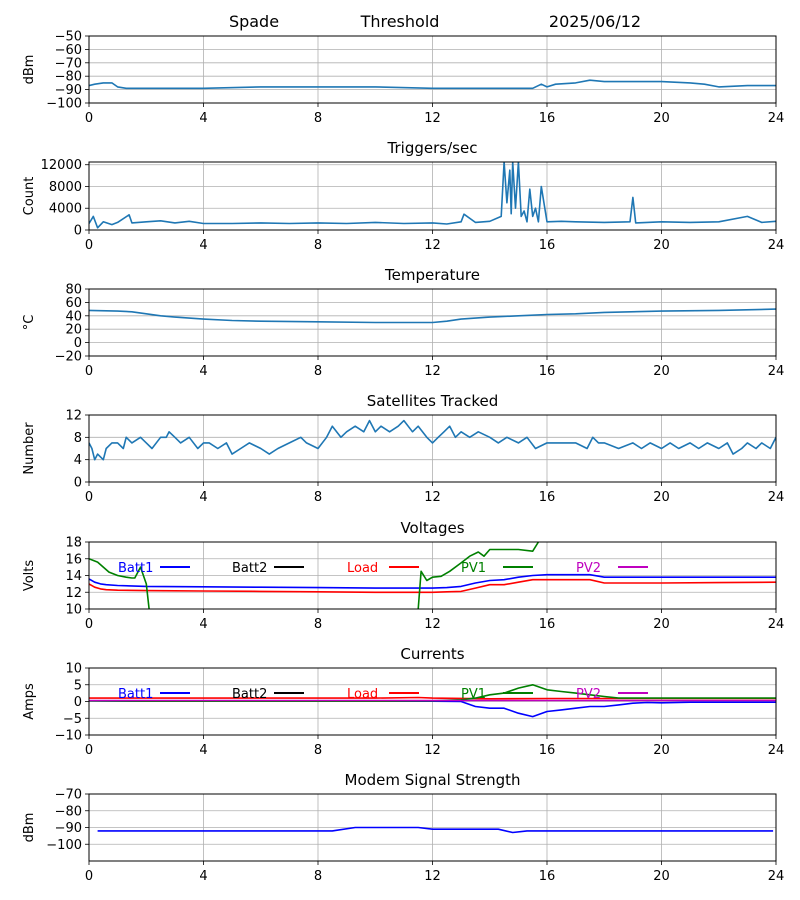 This screenshot has height=900, width=800. What do you see at coordinates (72, 719) in the screenshot?
I see `y-tick-label: −5` at bounding box center [72, 719].